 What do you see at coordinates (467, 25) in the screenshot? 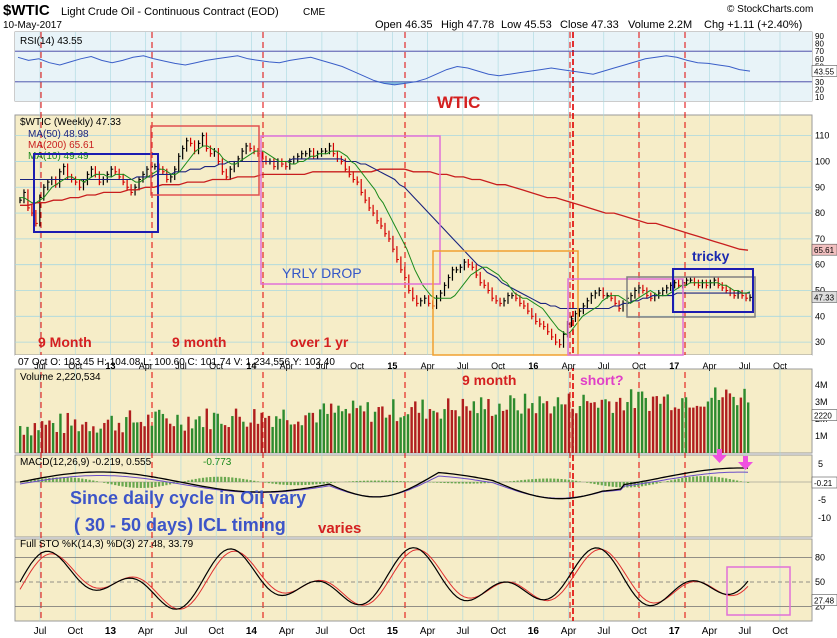
I see `high-label: High 47.78` at bounding box center [467, 25].